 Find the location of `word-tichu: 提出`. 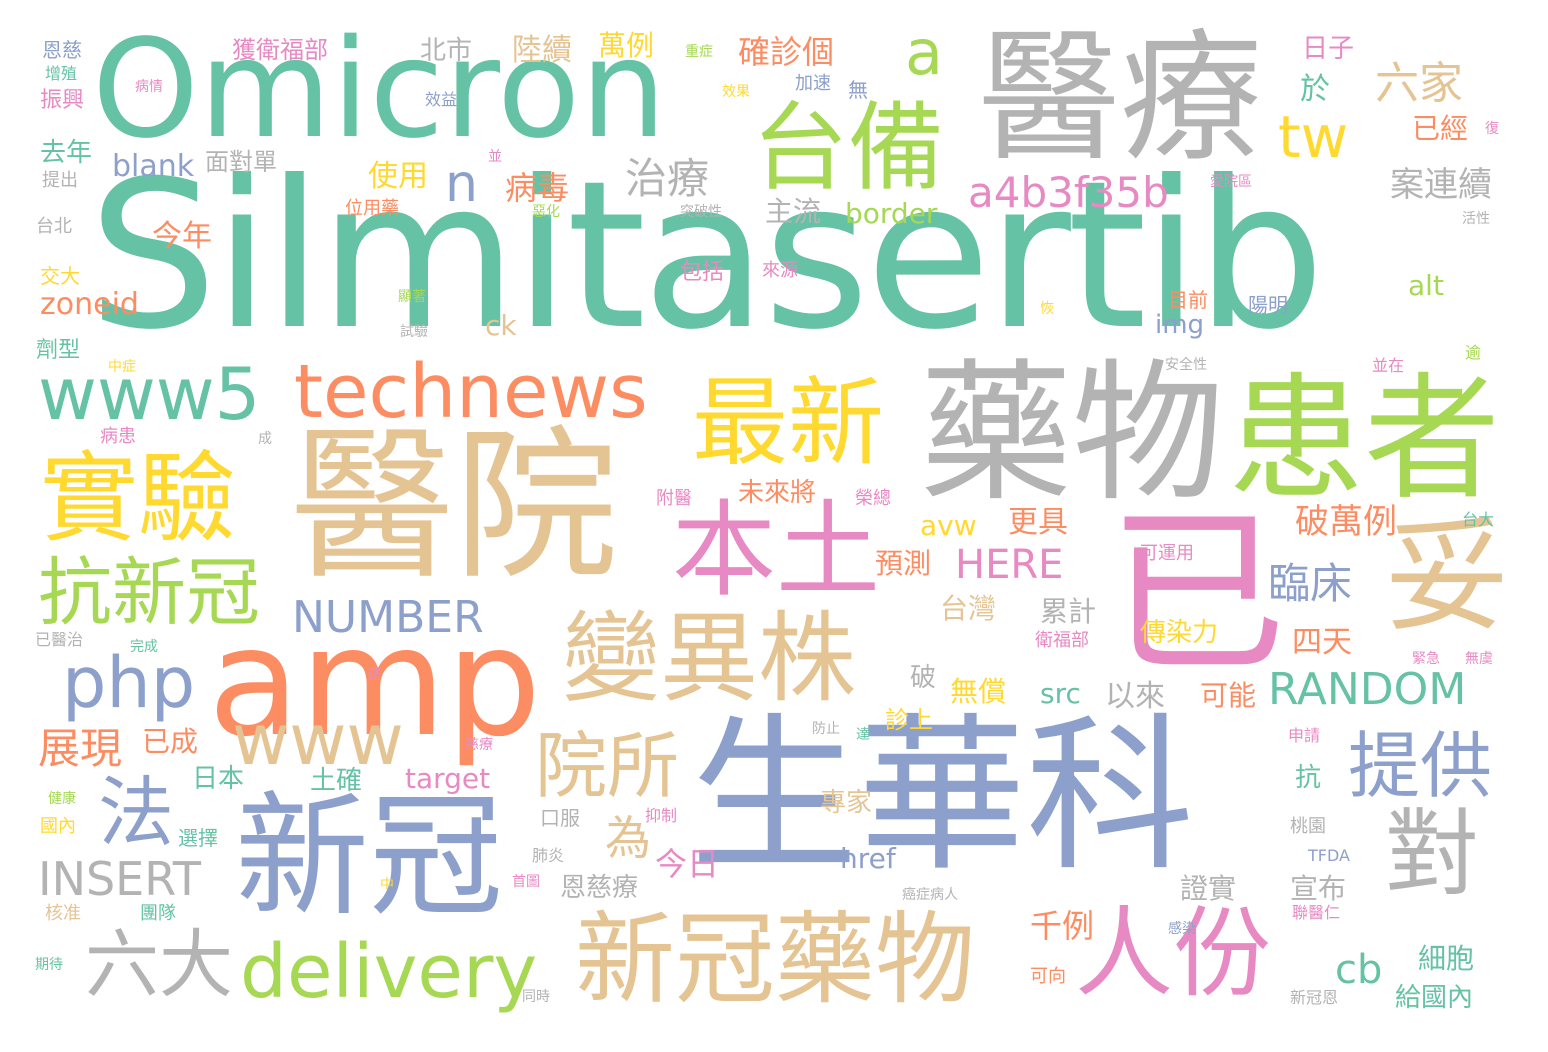

word-tichu: 提出 is located at coordinates (60, 180).